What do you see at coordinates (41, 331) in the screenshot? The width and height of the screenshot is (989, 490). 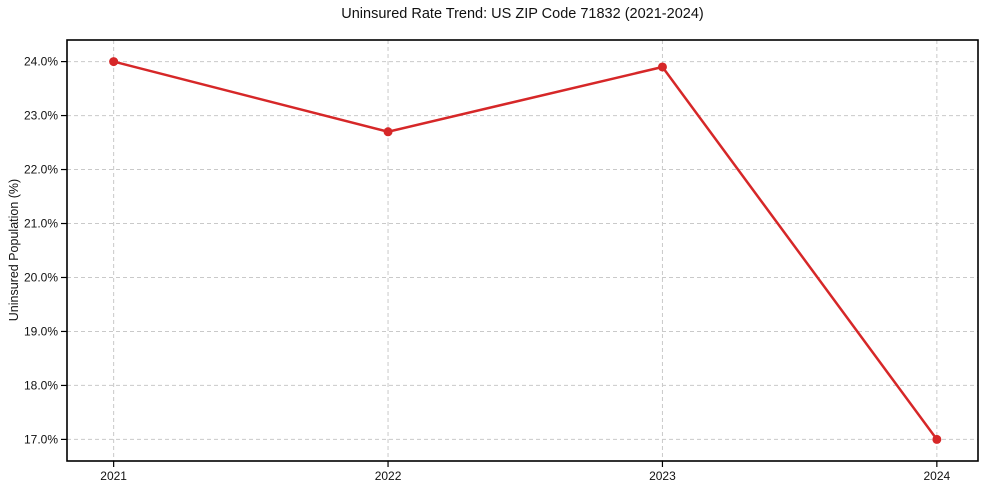 I see `y-tick-label: 19.0%` at bounding box center [41, 331].